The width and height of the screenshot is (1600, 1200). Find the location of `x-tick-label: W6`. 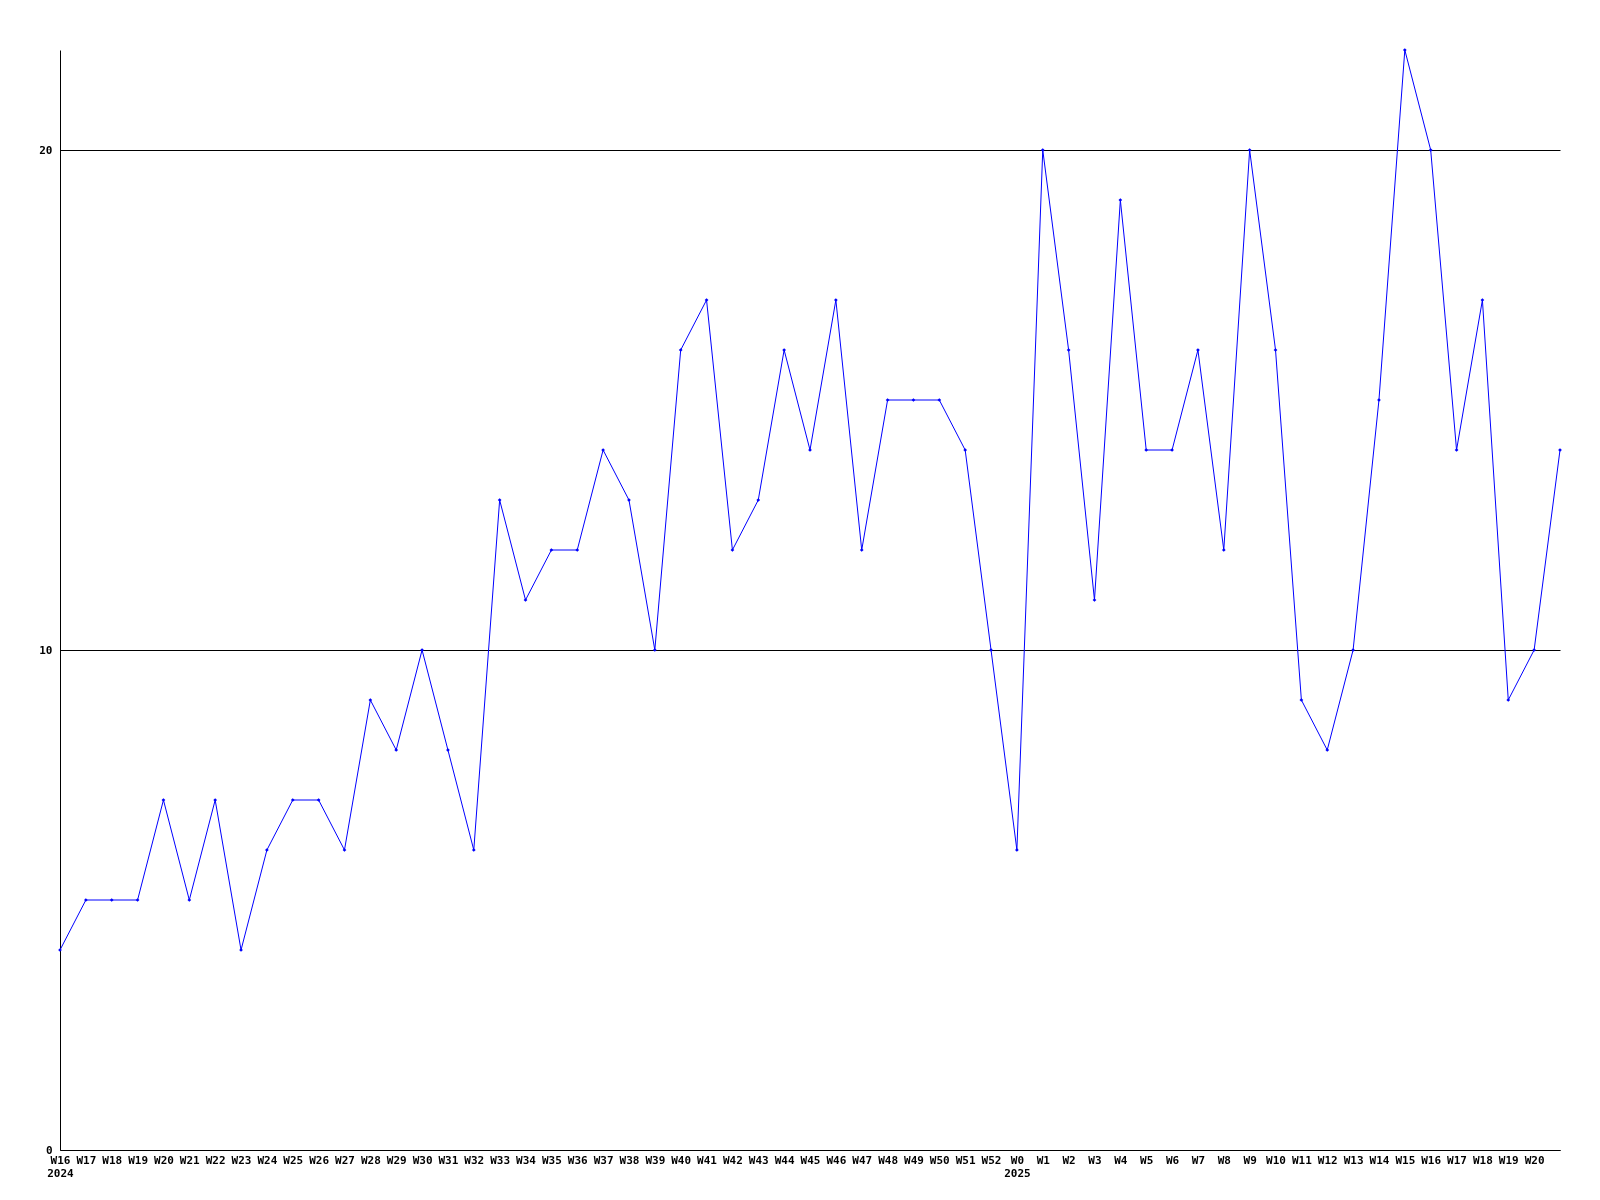

x-tick-label: W6 is located at coordinates (1172, 1160).